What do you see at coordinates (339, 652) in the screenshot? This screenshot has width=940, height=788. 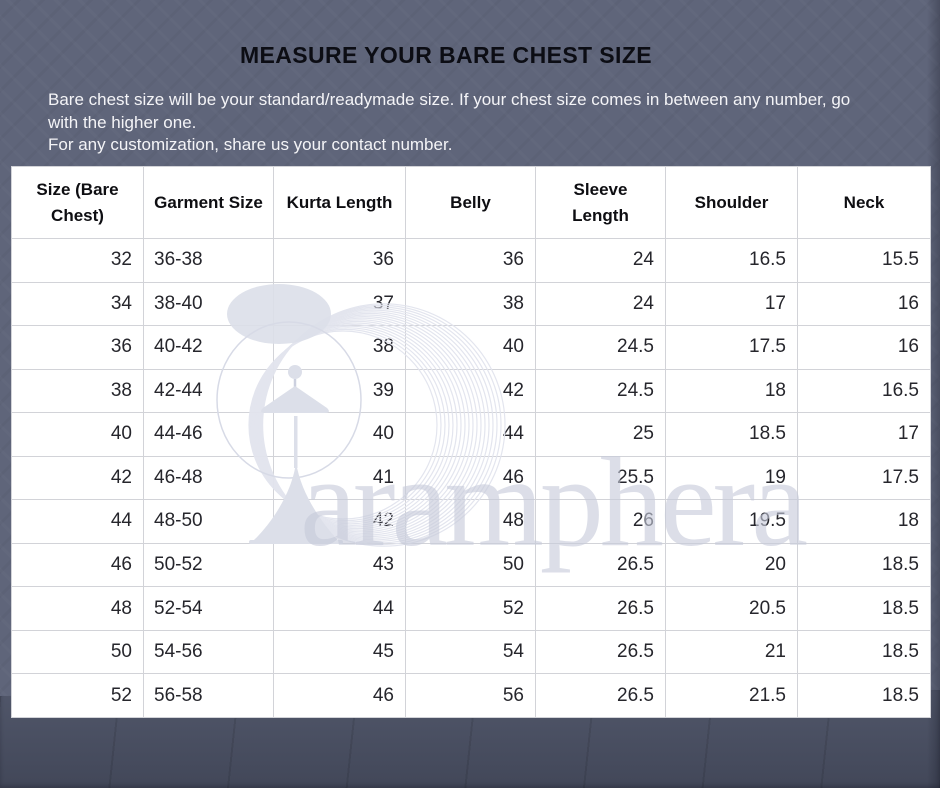 I see `table-cell: 45` at bounding box center [339, 652].